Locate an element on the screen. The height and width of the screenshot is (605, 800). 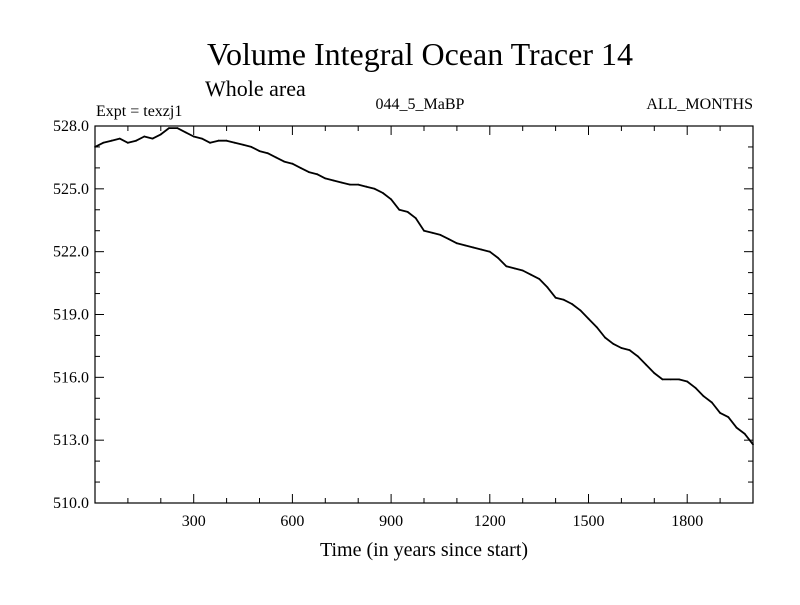
y-tick-label: 525.0 is located at coordinates (71, 189).